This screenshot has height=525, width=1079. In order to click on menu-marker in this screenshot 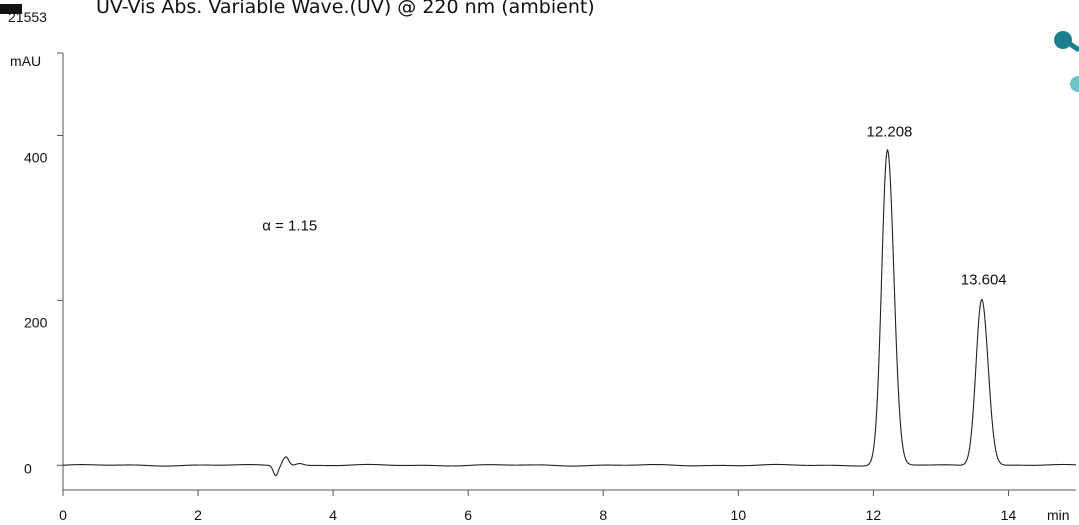, I will do `click(11, 9)`.